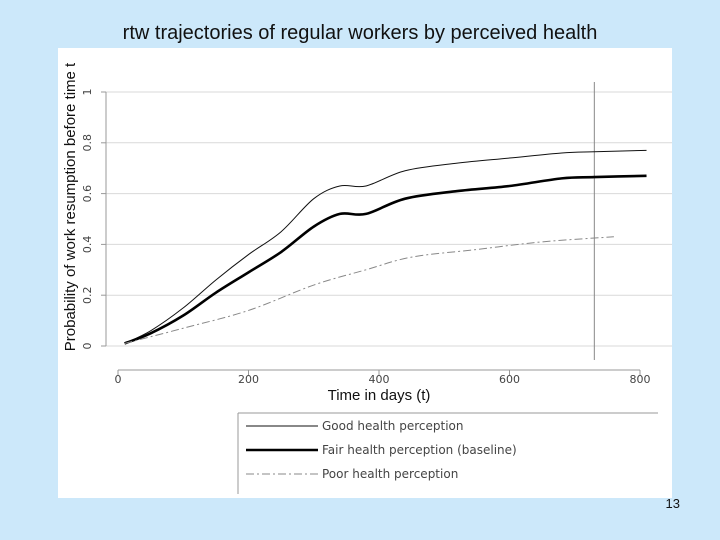 This screenshot has width=720, height=540. I want to click on legend-label-0: Good health perception, so click(392, 426).